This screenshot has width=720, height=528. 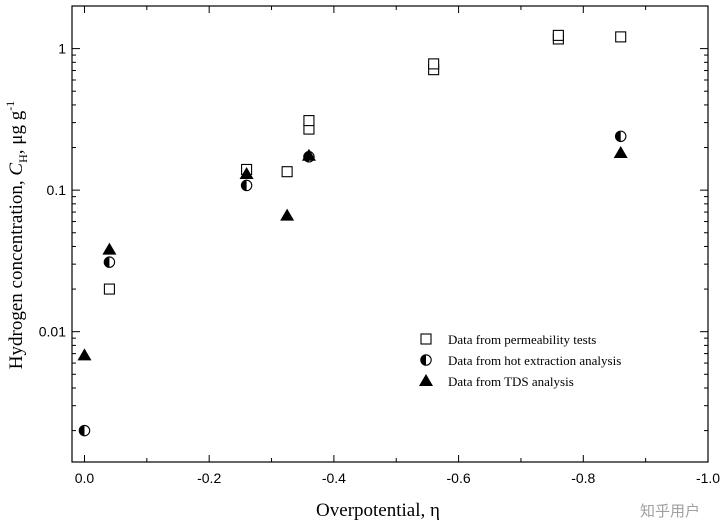 What do you see at coordinates (378, 510) in the screenshot?
I see `x-axis-title: Overpotential, η` at bounding box center [378, 510].